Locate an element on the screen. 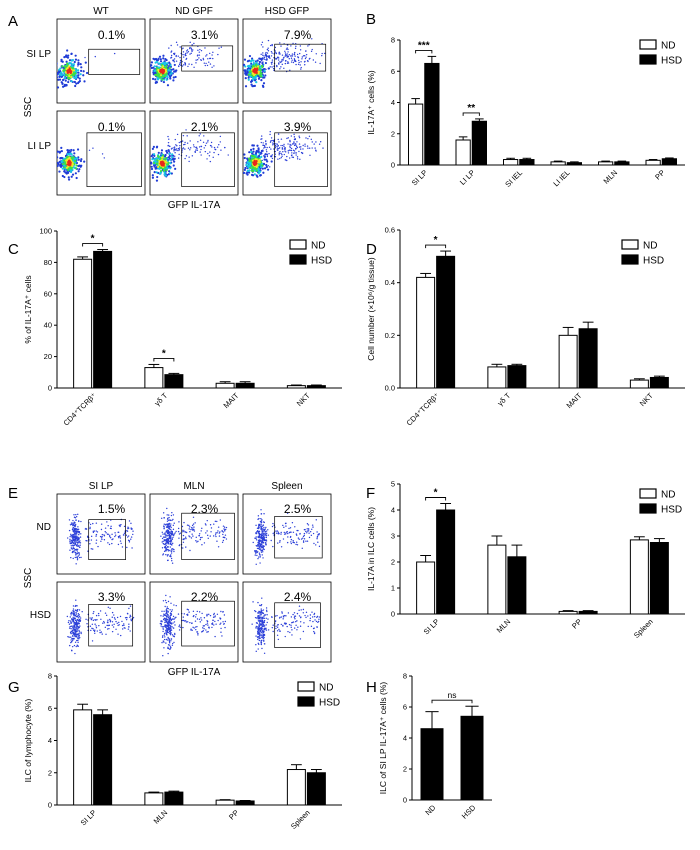 This screenshot has width=700, height=850. chart-b-bar is located at coordinates (432, 114).